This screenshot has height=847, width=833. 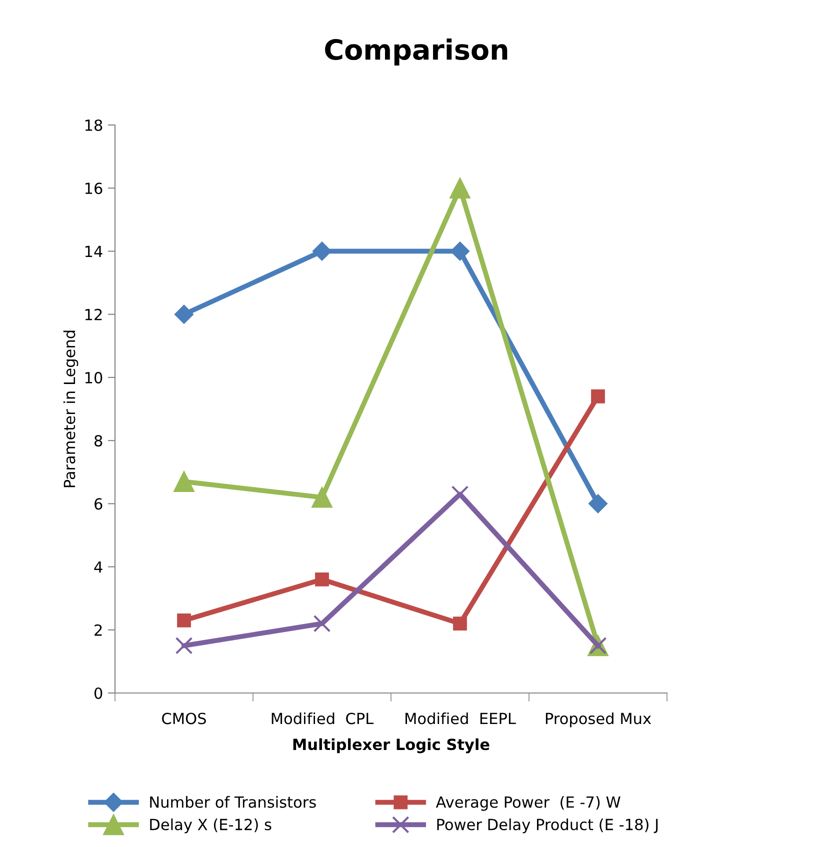 What do you see at coordinates (93, 125) in the screenshot?
I see `y-tick-label: 18` at bounding box center [93, 125].